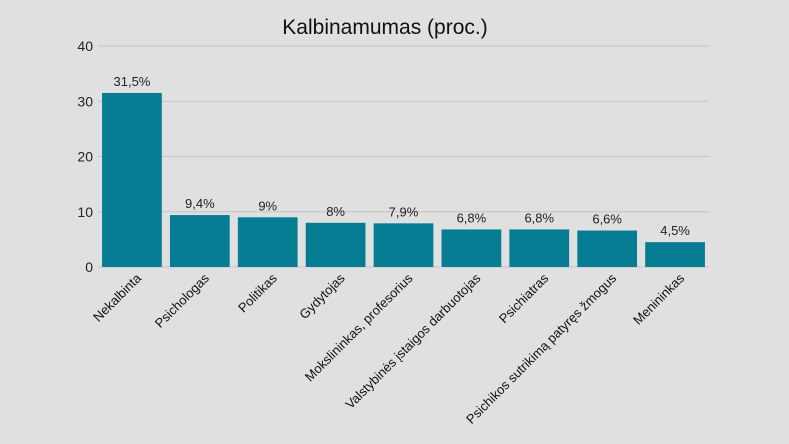  Describe the element at coordinates (541, 348) in the screenshot. I see `x-tick-label: Psichikos sutrikimą patyręs žmogus` at that location.